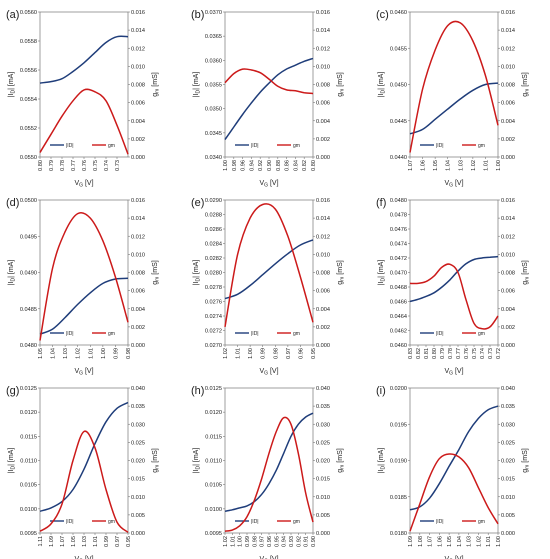 The image size is (550, 559). What do you see at coordinates (499, 353) in the screenshot?
I see `x-tick-label: 0.72` at bounding box center [499, 353].